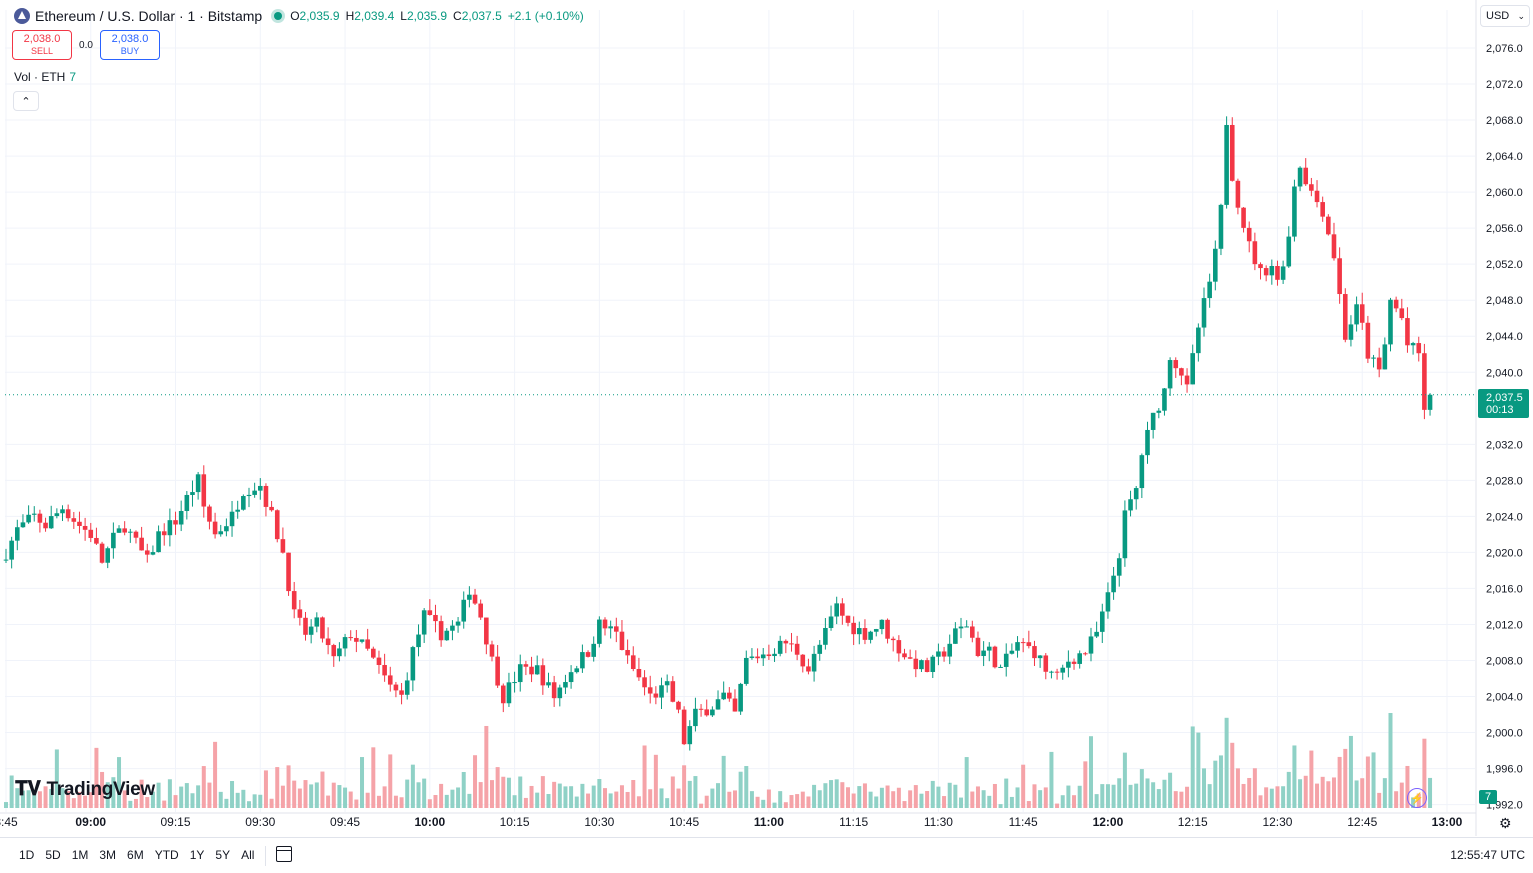  What do you see at coordinates (53, 855) in the screenshot?
I see `range-5d: 5D` at bounding box center [53, 855].